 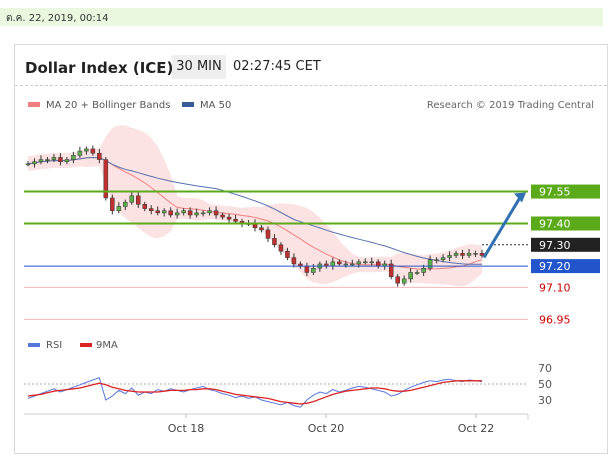 What do you see at coordinates (86, 345) in the screenshot?
I see `rsi-ma-legend-swatch` at bounding box center [86, 345].